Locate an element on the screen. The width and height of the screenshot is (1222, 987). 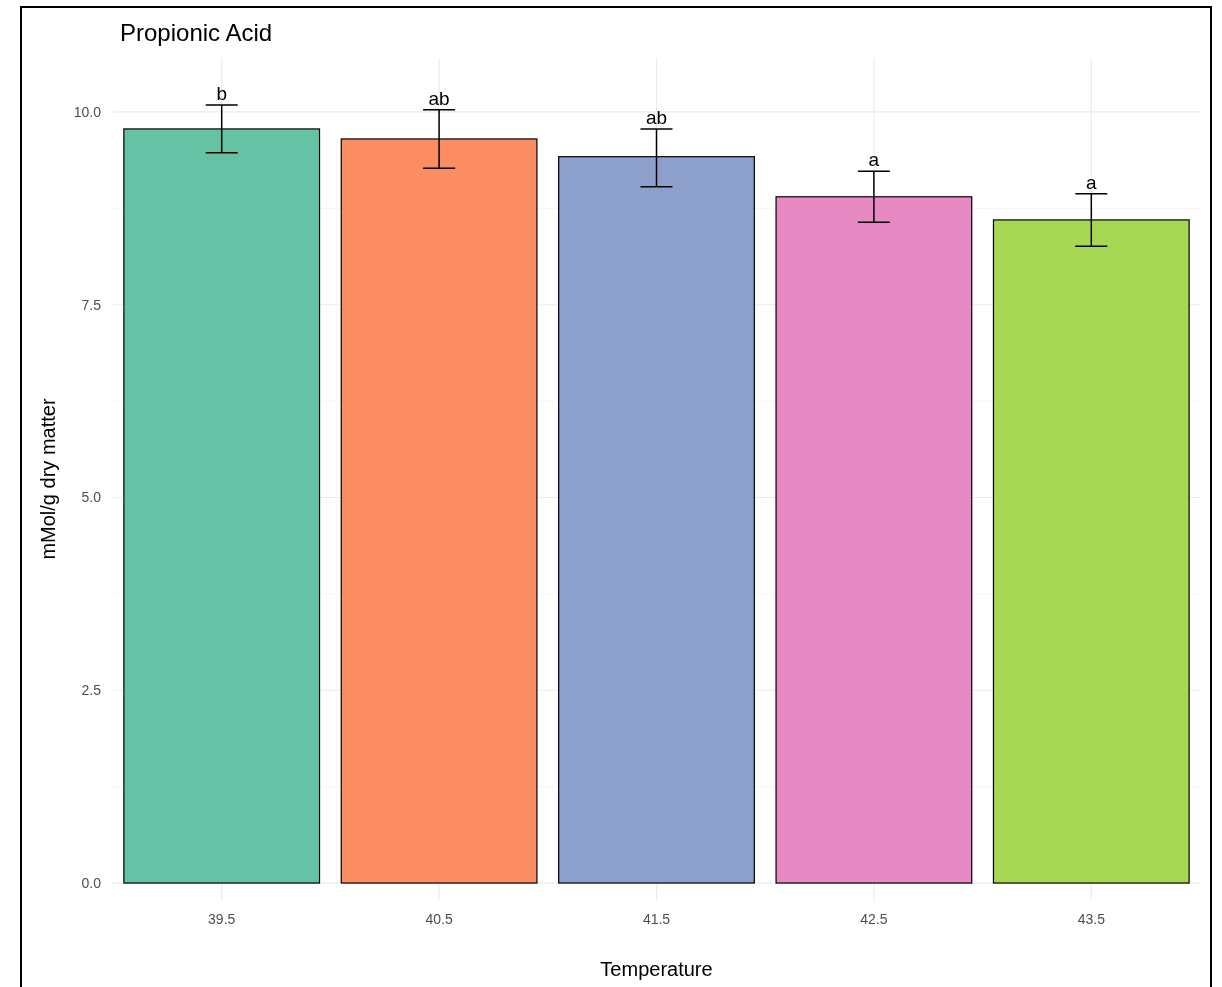
x-axis-title: Temperature is located at coordinates (656, 969).